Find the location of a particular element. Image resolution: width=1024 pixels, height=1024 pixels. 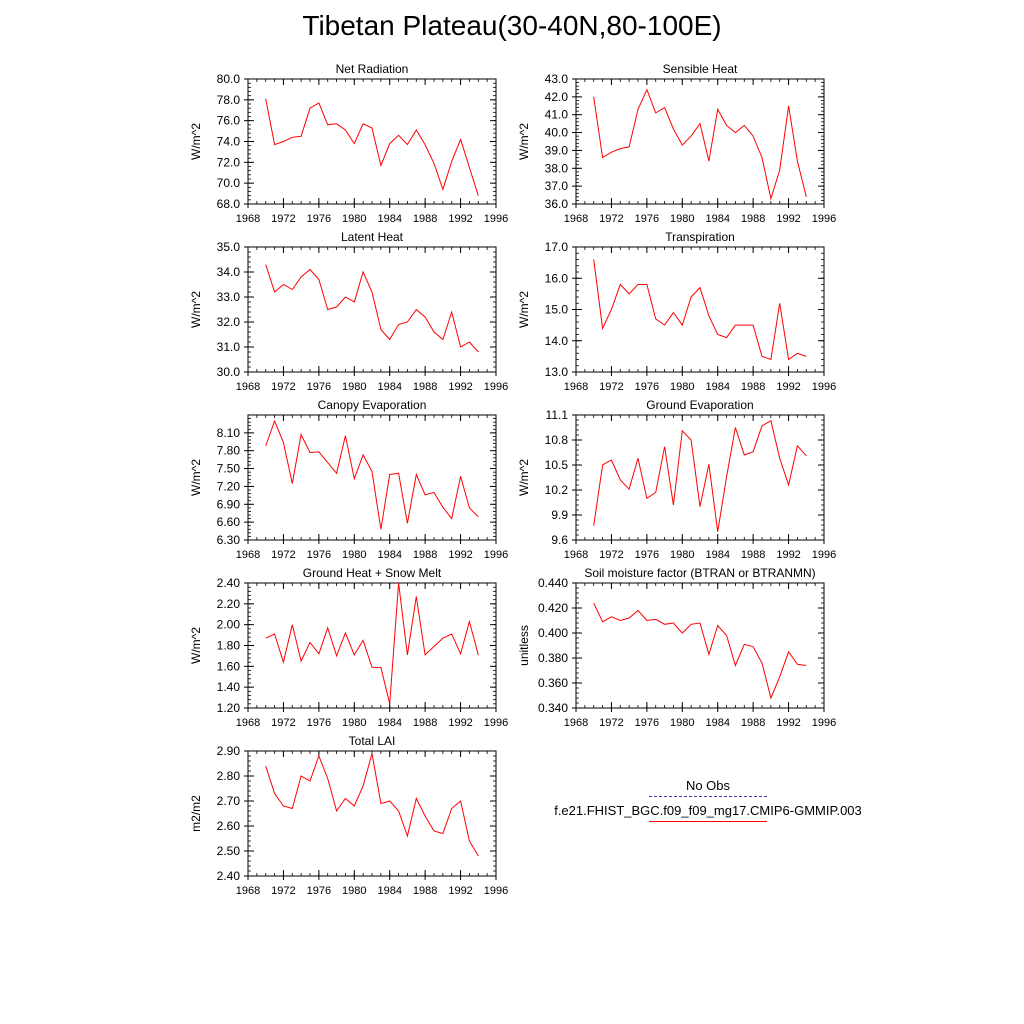

legend-obs-label: No Obs is located at coordinates (708, 785).